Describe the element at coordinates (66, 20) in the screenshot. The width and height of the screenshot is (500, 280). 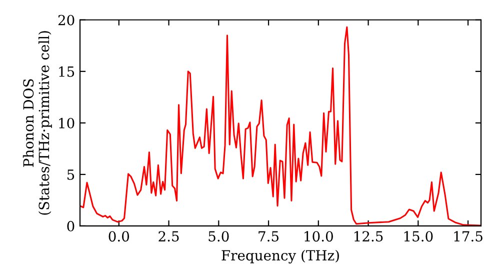
I see `y-tick-label: 20` at that location.